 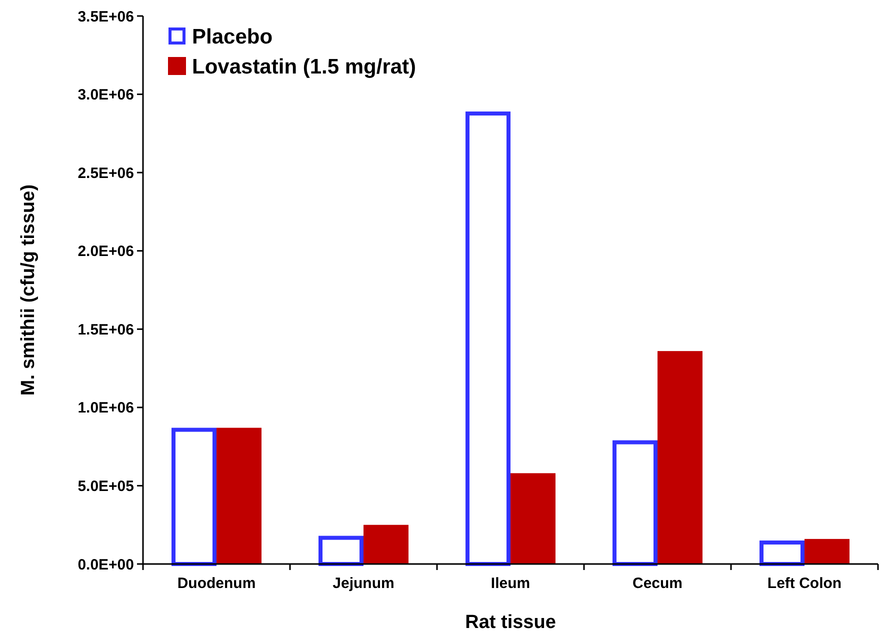 I want to click on y-tick-label: 2.5E+06, so click(x=106, y=173).